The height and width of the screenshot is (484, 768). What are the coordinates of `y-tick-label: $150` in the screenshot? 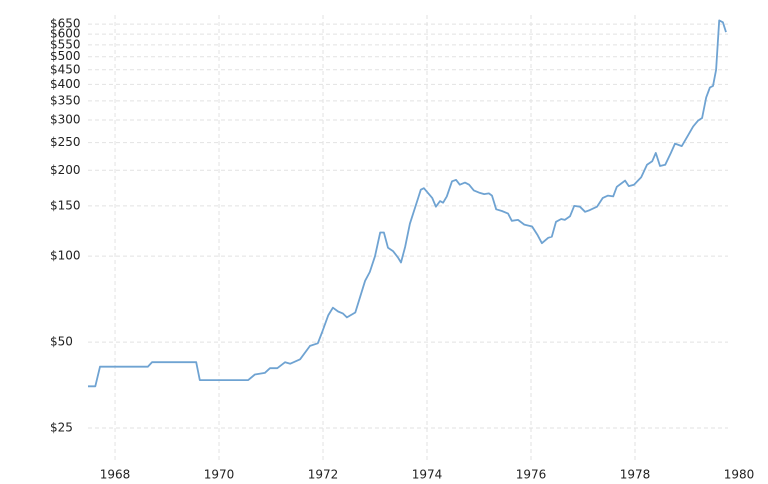 It's located at (65, 205).